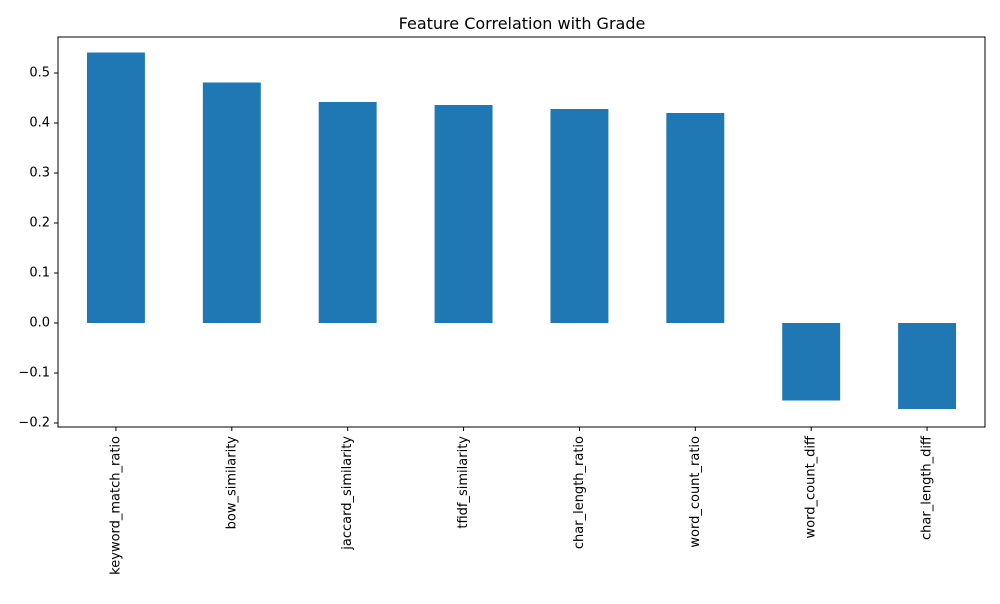 This screenshot has width=1000, height=604. What do you see at coordinates (39, 273) in the screenshot?
I see `y-tick-label: 0.1` at bounding box center [39, 273].